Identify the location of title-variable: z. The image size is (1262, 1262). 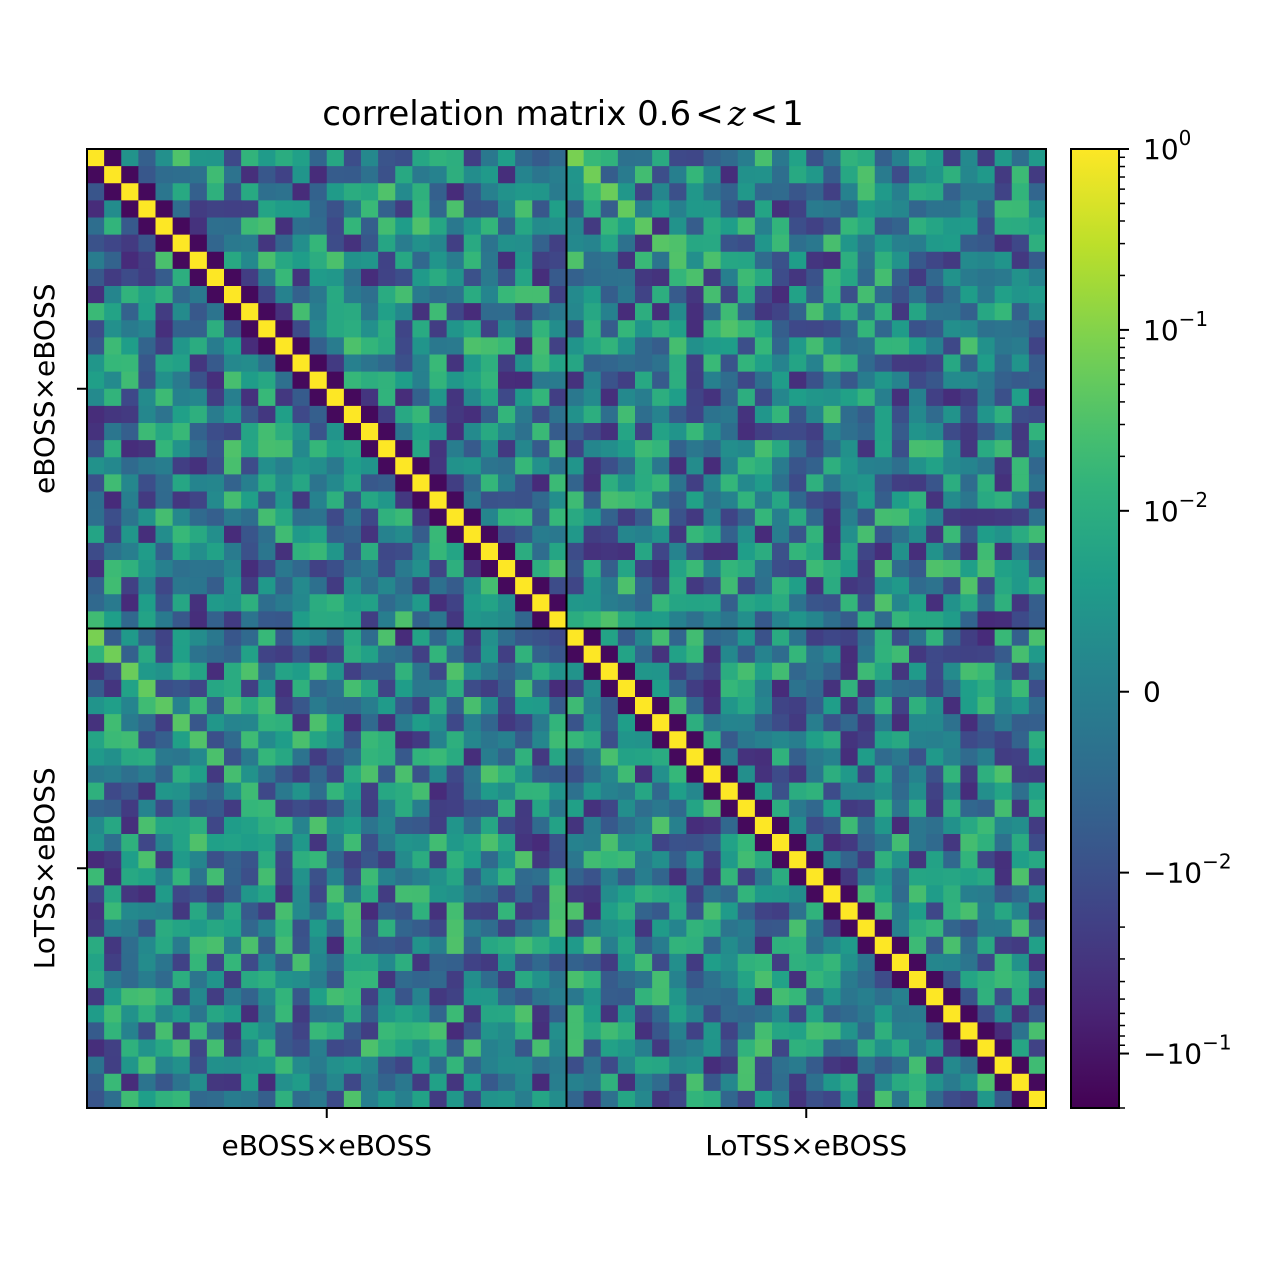
(737, 114).